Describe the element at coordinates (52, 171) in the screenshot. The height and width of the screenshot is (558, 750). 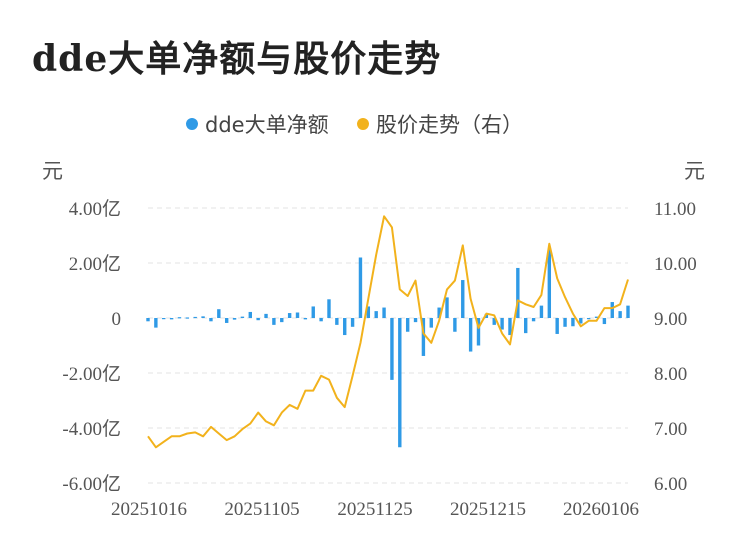
I see `left-axis-unit: 元` at that location.